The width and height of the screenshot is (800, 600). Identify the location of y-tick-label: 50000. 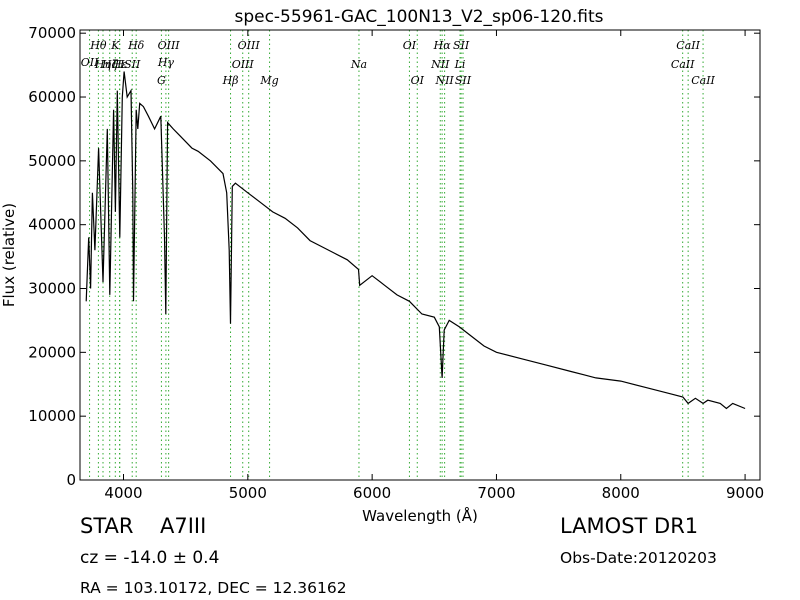
(52, 161).